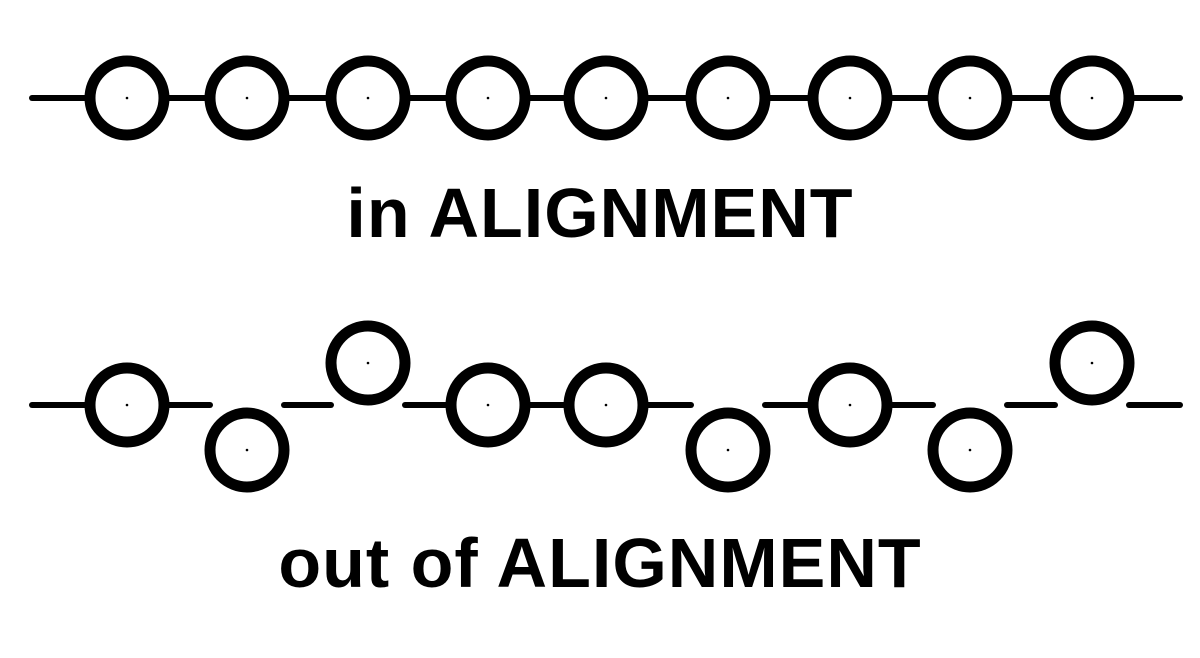 The width and height of the screenshot is (1200, 658). I want to click on misaligned-caption: out of ALIGNMENT, so click(600, 563).